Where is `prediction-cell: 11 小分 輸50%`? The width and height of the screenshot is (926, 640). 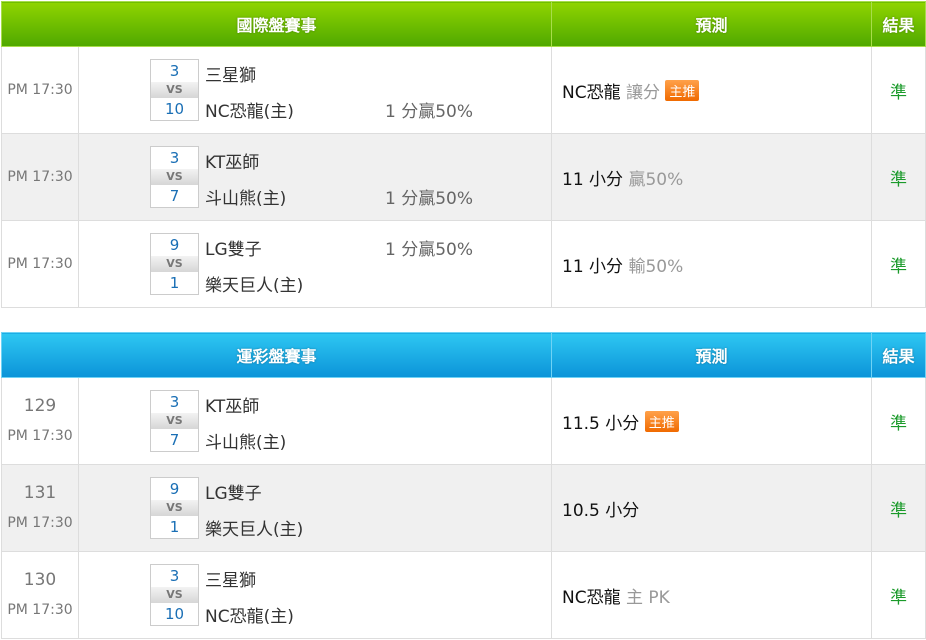
prediction-cell: 11 小分 輸50% is located at coordinates (712, 264).